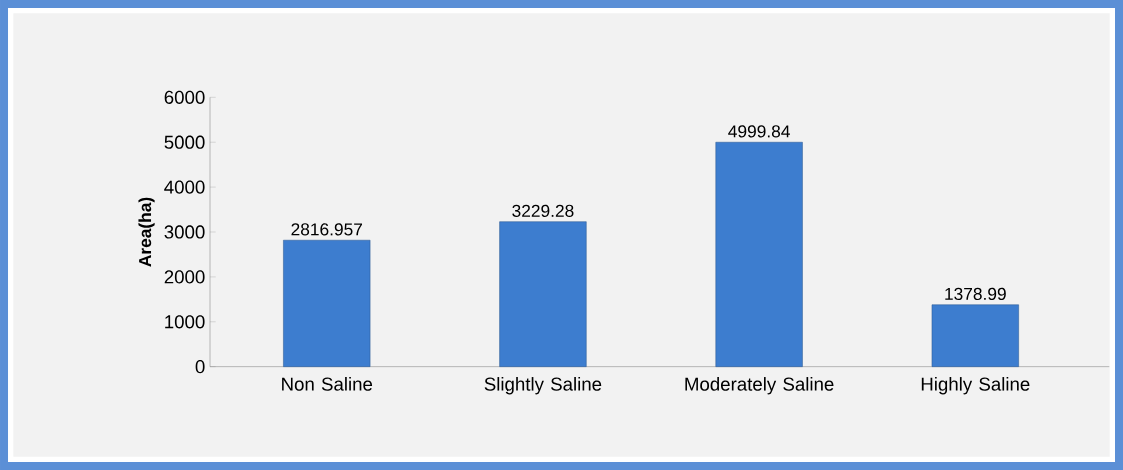  Describe the element at coordinates (146, 232) in the screenshot. I see `y-axis-title: Area(ha)` at that location.